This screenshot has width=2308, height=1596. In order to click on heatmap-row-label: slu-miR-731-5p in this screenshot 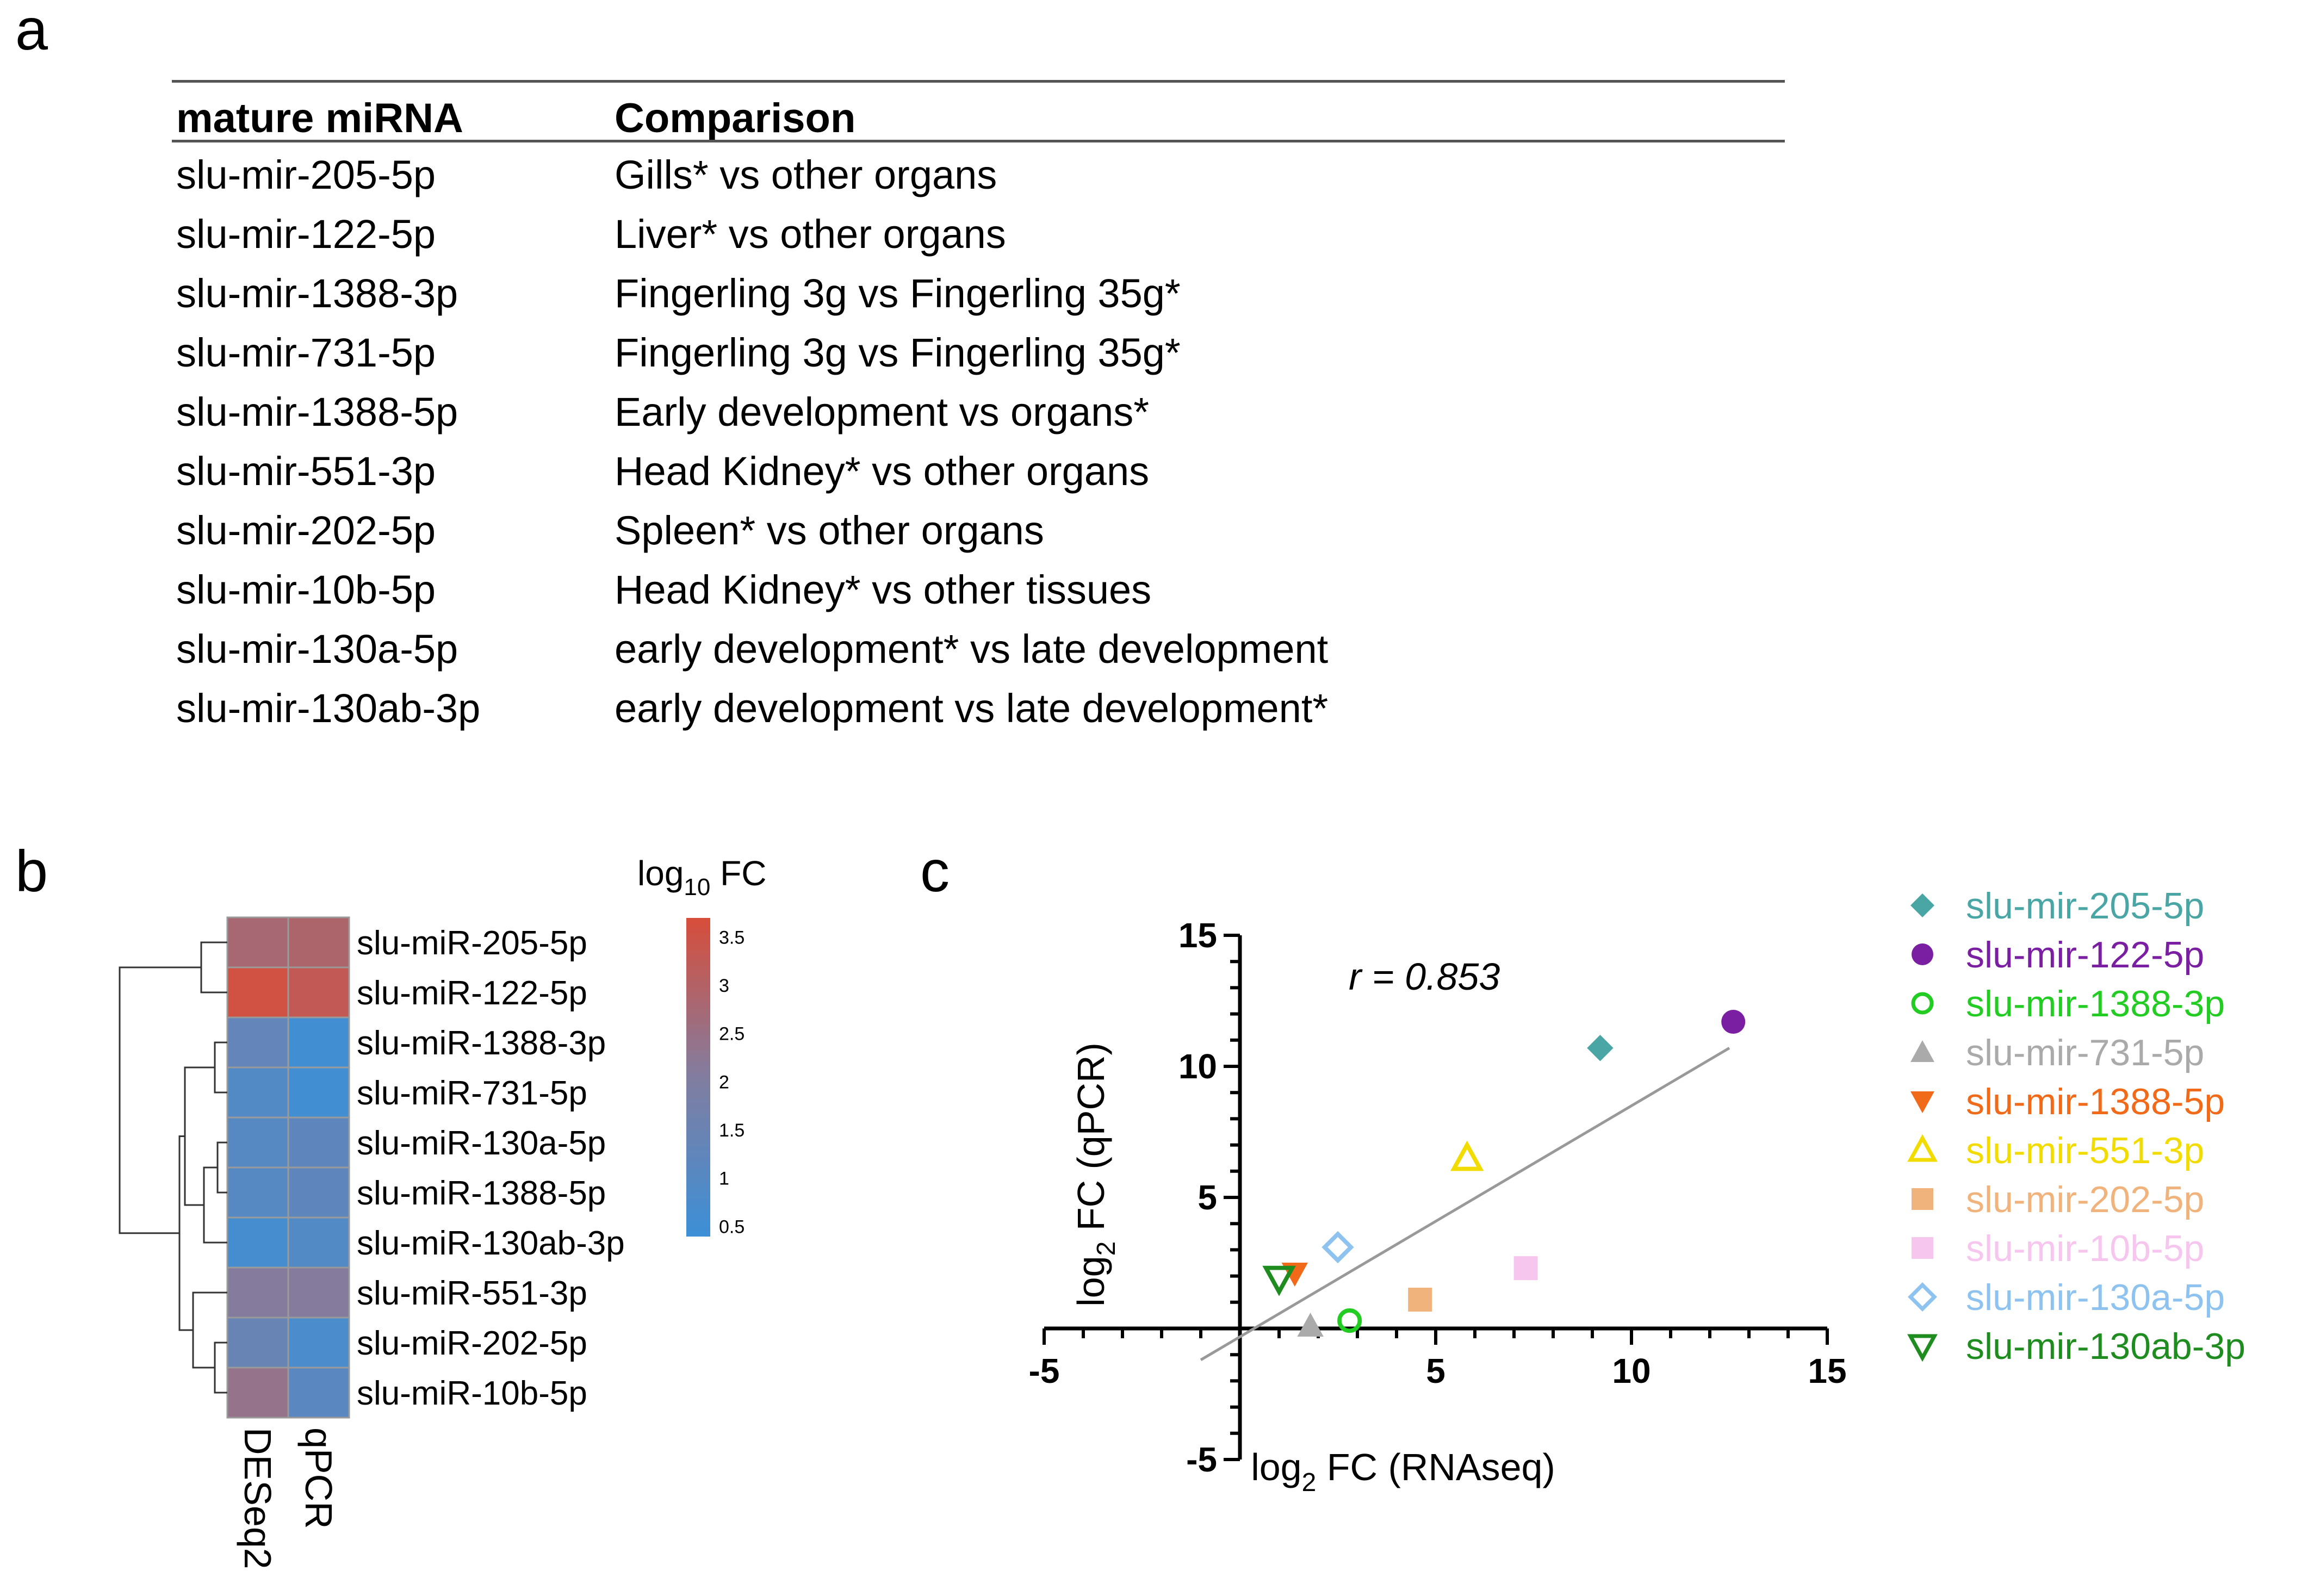, I will do `click(472, 1094)`.